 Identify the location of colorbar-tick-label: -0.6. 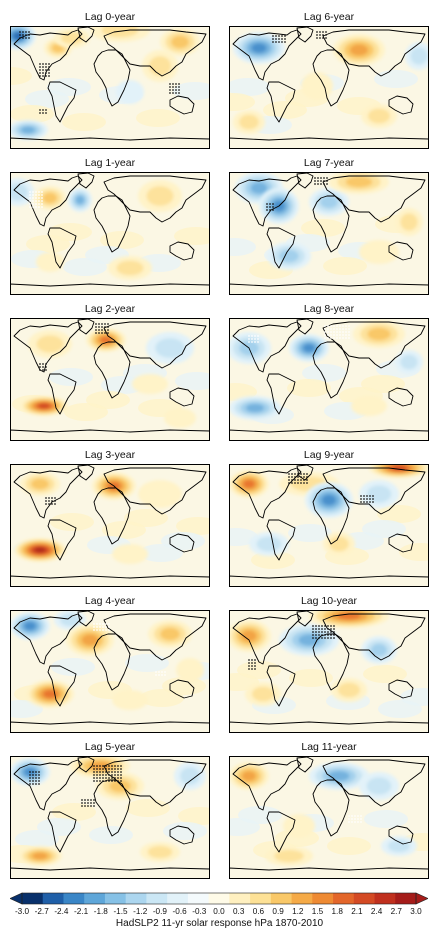
(179, 911).